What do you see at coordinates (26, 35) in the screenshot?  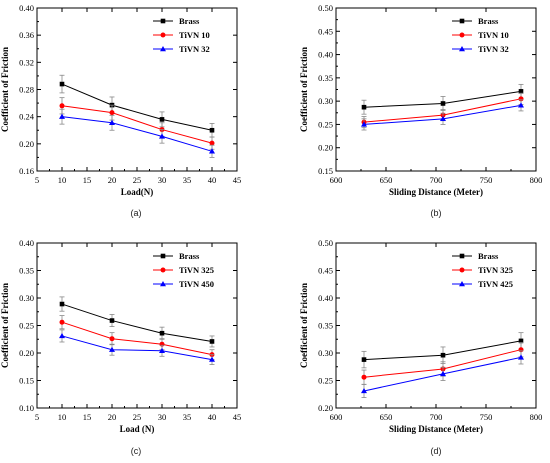 I see `y-tick-label: 0.36` at bounding box center [26, 35].